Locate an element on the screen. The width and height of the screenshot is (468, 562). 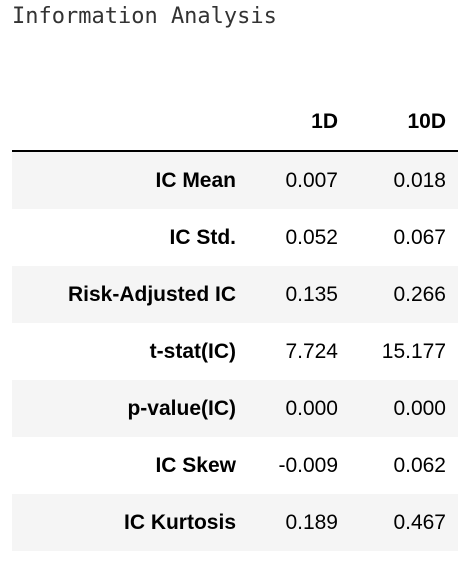
cell-10d: 0.062 is located at coordinates (419, 465).